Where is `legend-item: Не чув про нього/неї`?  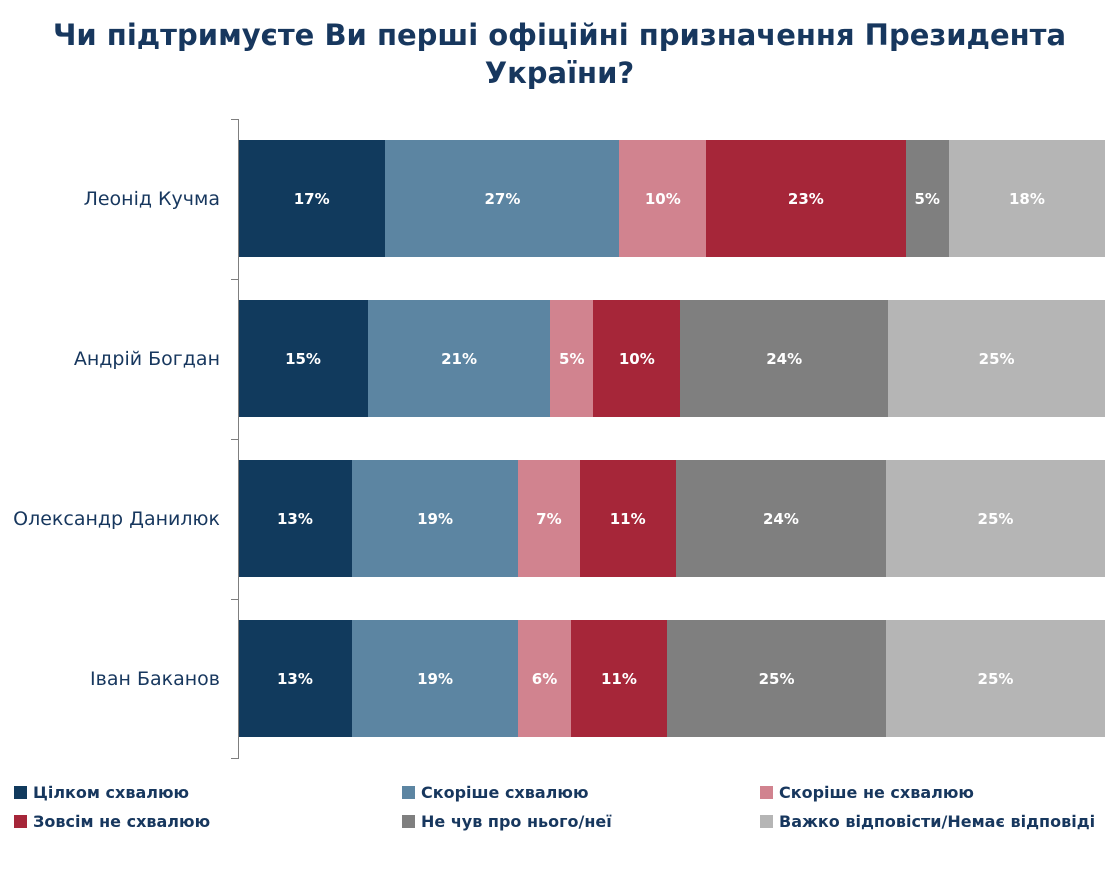 legend-item: Не чув про нього/неї is located at coordinates (581, 821).